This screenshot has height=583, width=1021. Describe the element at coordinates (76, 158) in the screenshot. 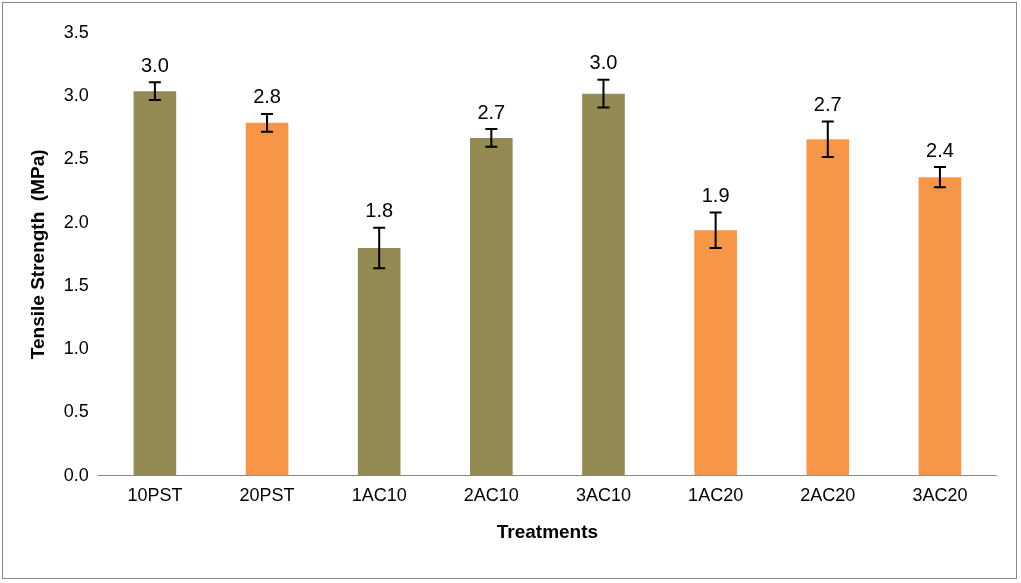

I see `y-tick-label: 2.5` at that location.